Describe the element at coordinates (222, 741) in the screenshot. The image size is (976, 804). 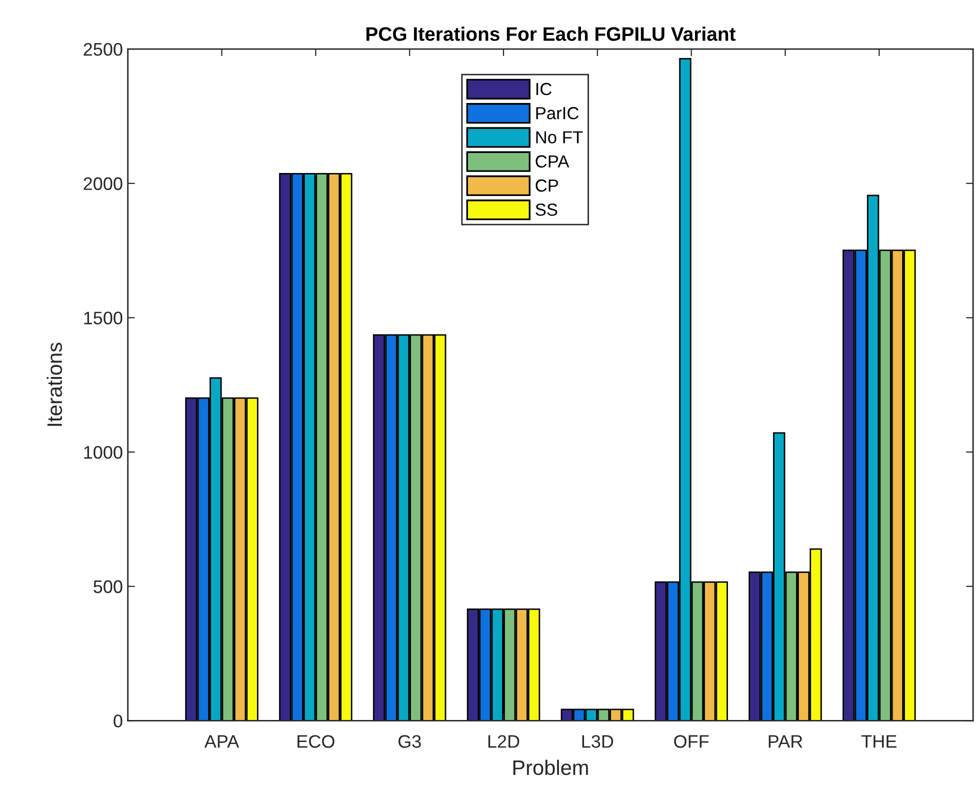
I see `x-tick-label: APA` at that location.